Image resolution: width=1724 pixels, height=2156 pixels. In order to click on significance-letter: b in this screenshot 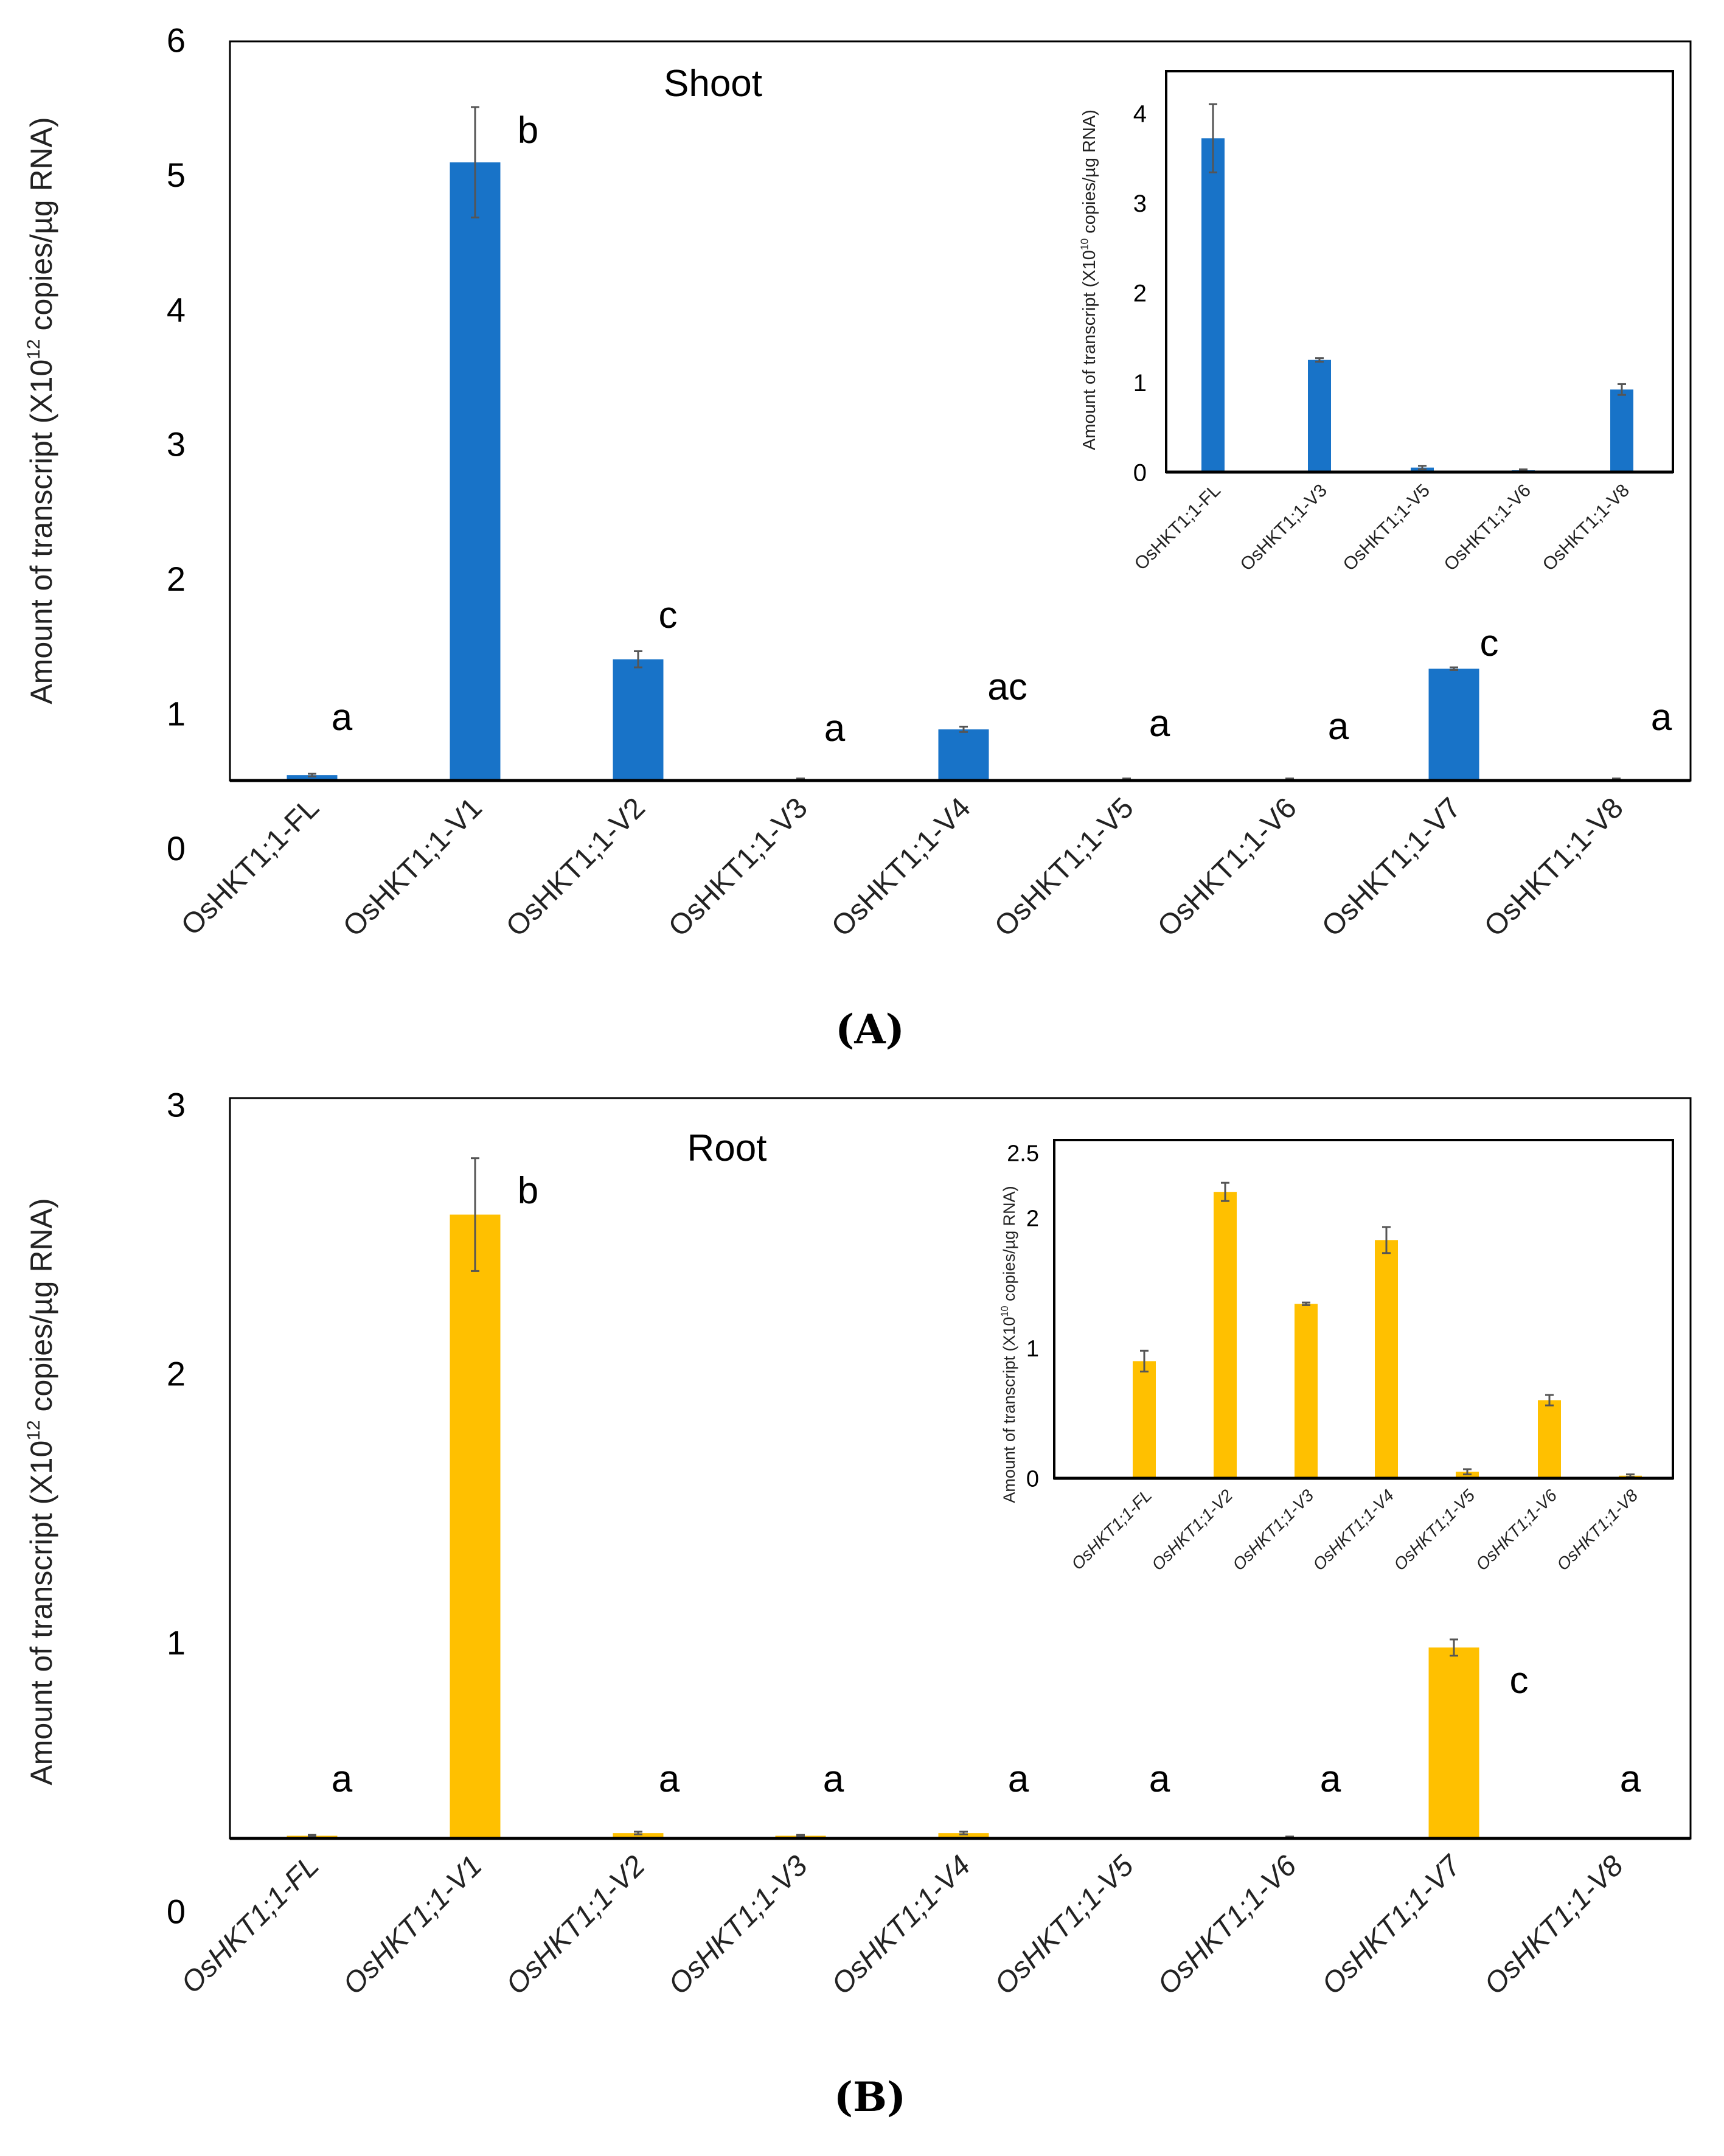, I will do `click(528, 1191)`.